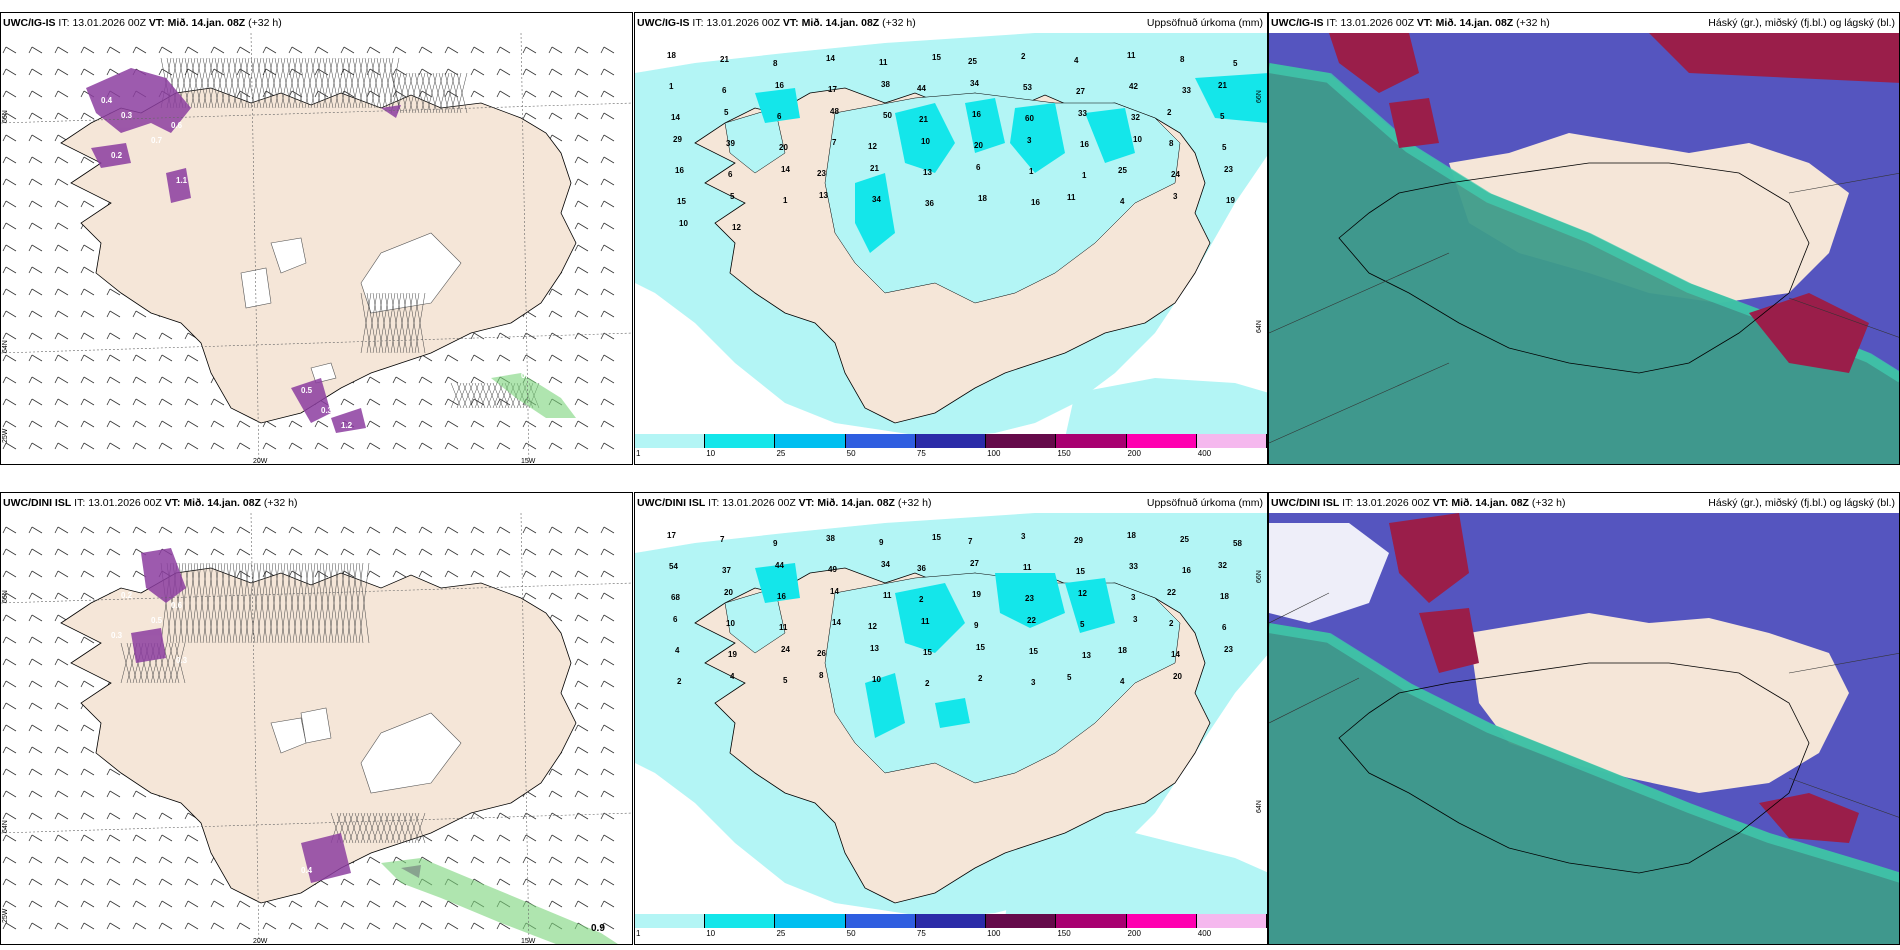 The height and width of the screenshot is (950, 1900). Describe the element at coordinates (206, 23) in the screenshot. I see `vt-value: Mið. 14.jan. 08Z` at that location.